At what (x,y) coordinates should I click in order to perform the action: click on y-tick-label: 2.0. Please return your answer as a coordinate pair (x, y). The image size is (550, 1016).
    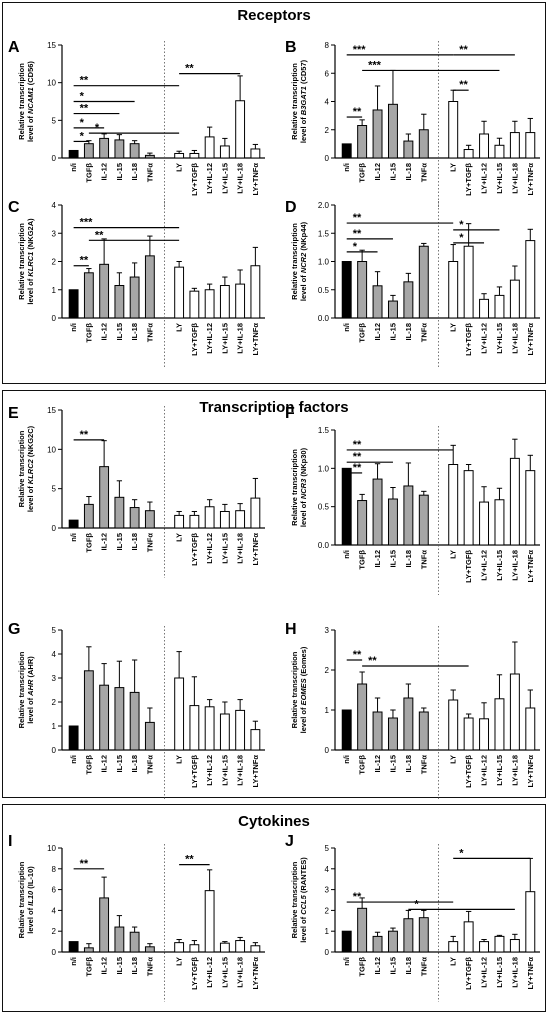
    Looking at the image, I should click on (324, 205).